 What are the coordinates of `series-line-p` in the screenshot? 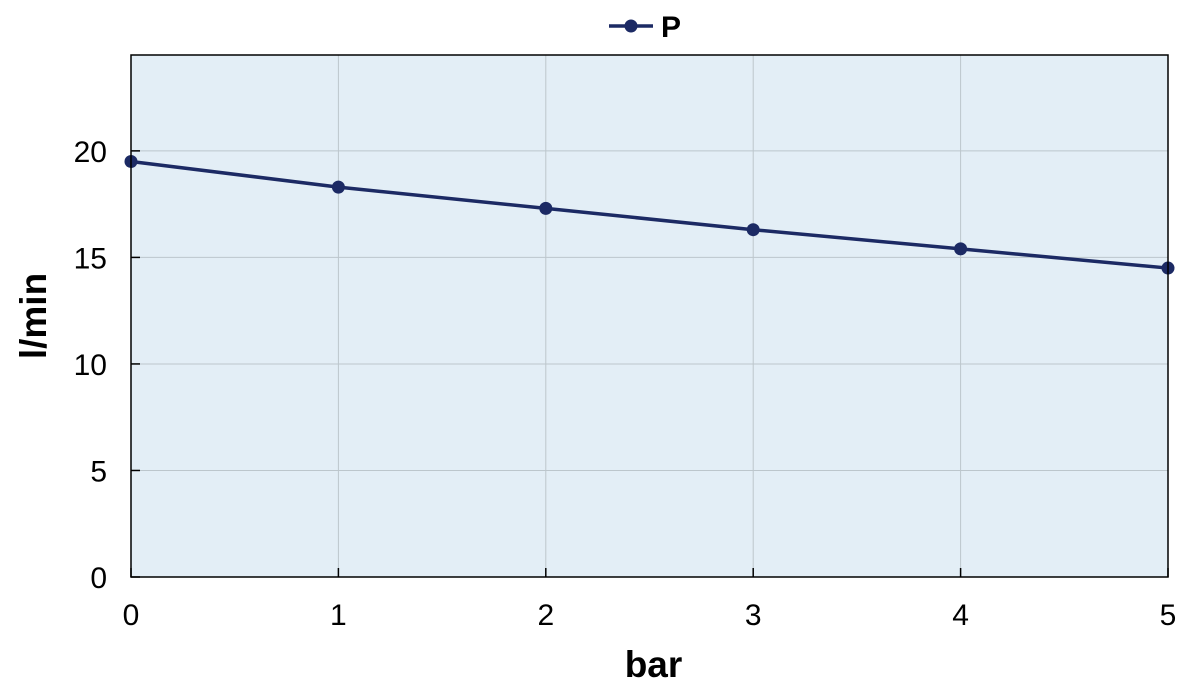 It's located at (649, 214).